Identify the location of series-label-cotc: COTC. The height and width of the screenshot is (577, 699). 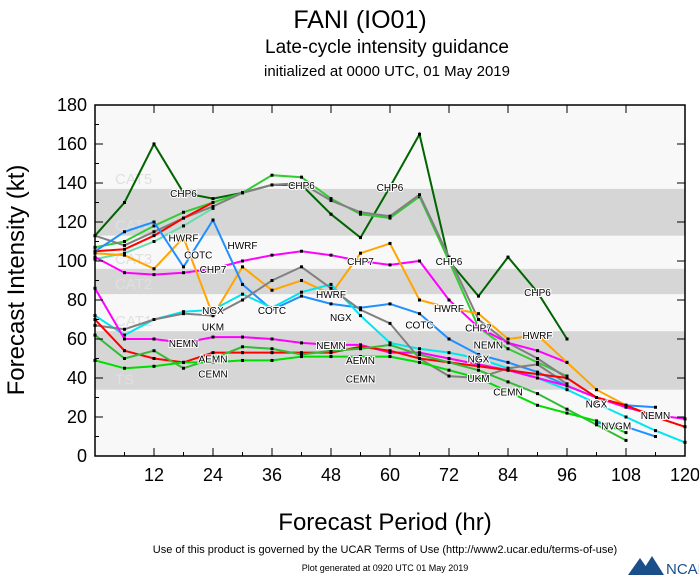
(419, 326).